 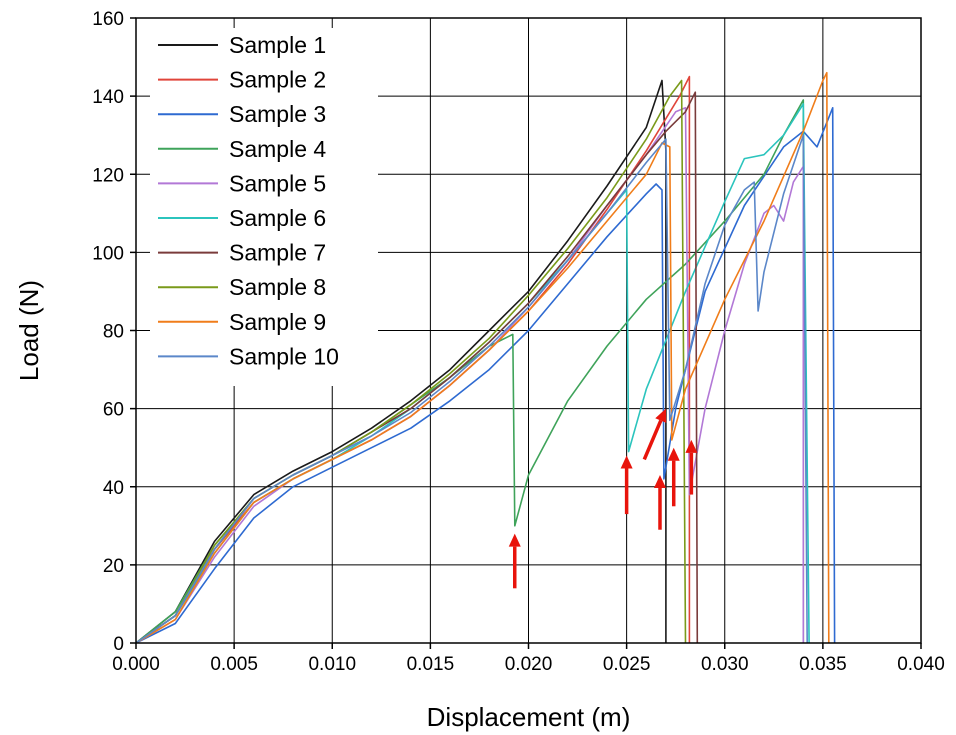 I want to click on y-tick-label: 120, so click(x=108, y=175).